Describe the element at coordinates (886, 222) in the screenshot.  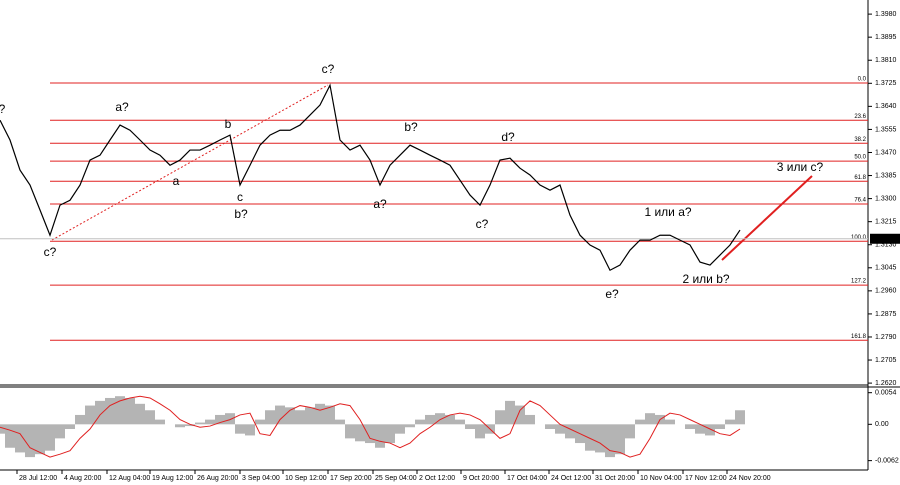
I see `y-tick-label: 1.3215` at that location.